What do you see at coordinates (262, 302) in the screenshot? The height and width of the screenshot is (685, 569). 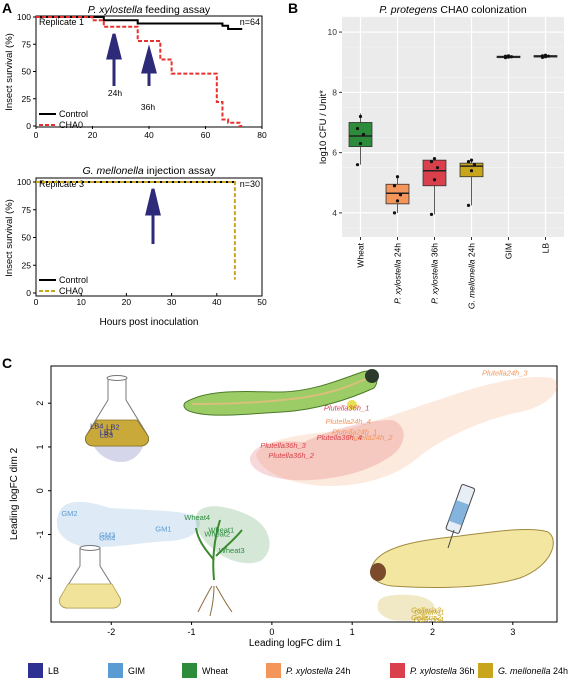 I see `panel-a-bottom-xtick-label: 50` at bounding box center [262, 302].